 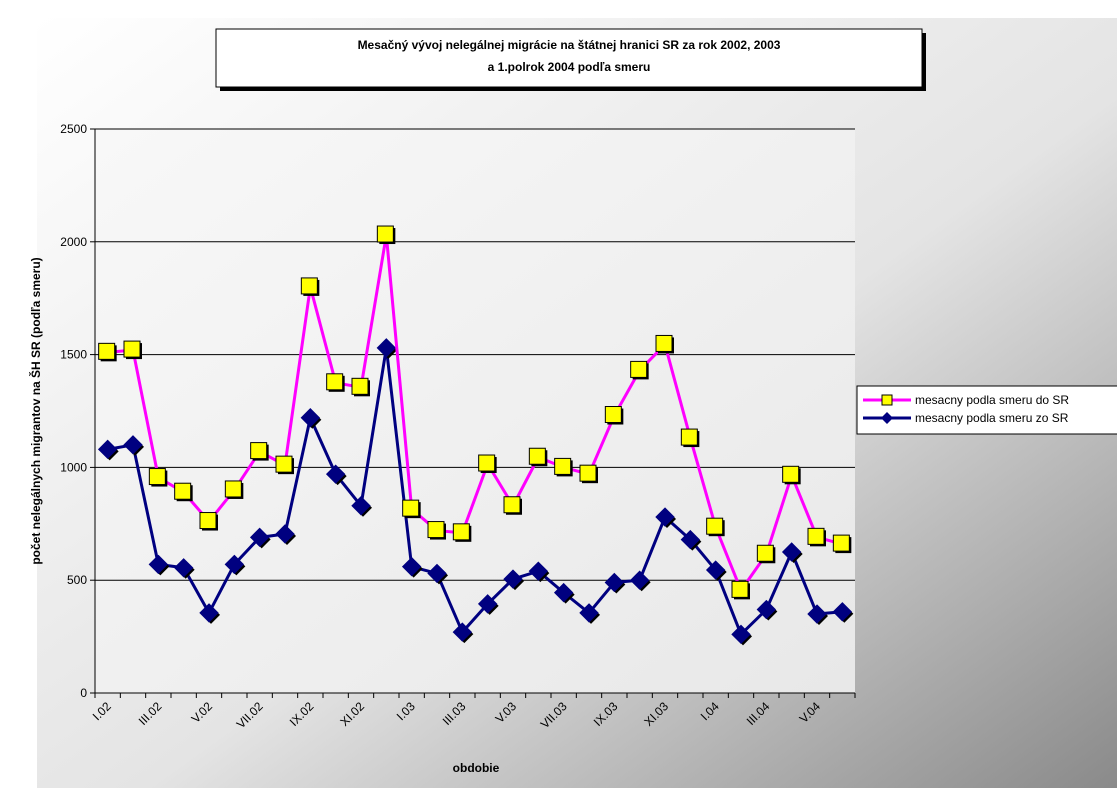 I want to click on y-tick-label: 1500, so click(x=73, y=355).